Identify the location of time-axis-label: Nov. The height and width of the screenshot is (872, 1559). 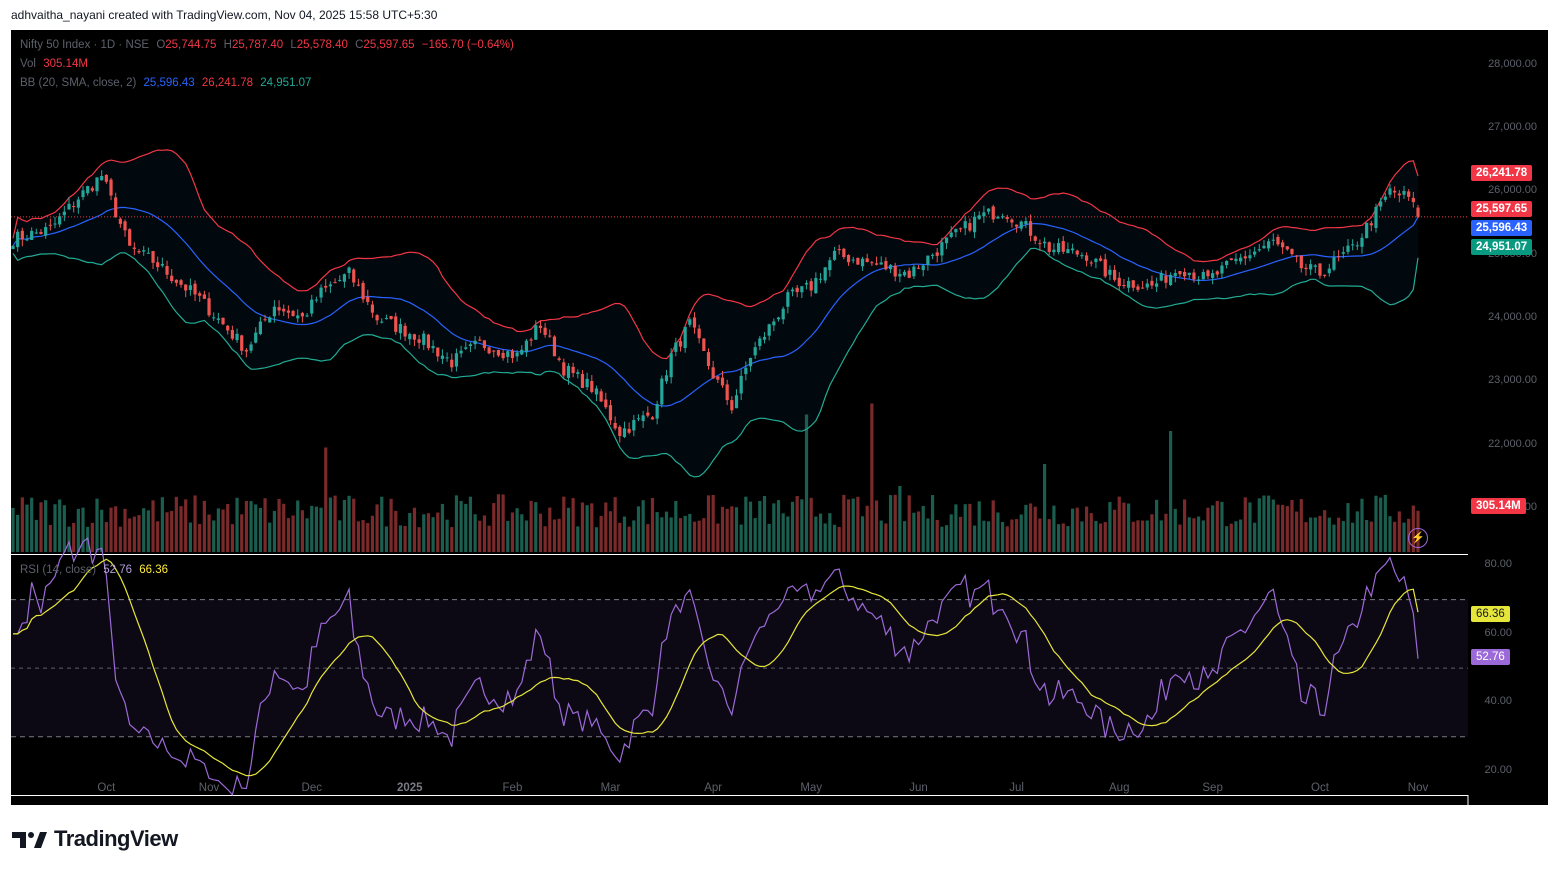
(209, 788).